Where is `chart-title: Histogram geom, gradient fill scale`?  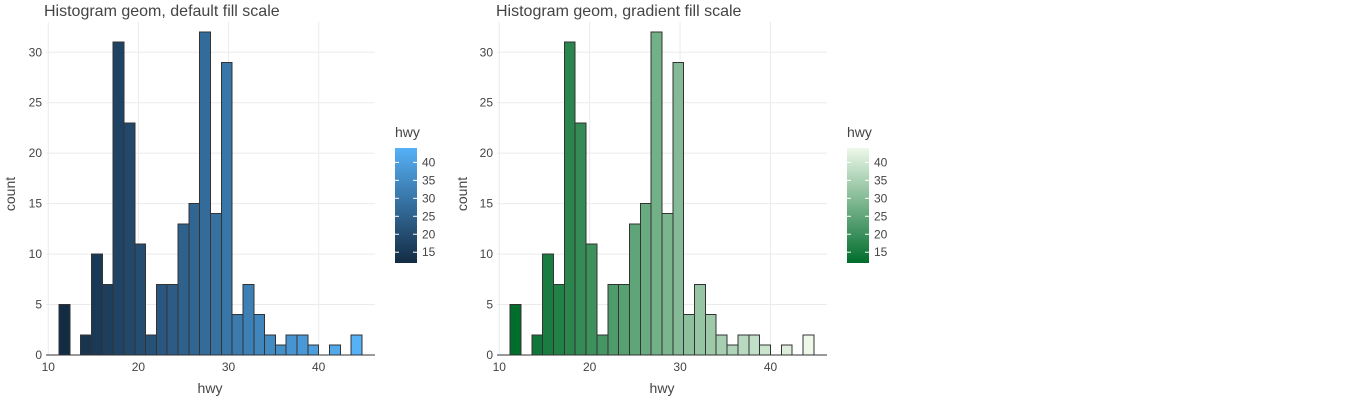
chart-title: Histogram geom, gradient fill scale is located at coordinates (619, 11).